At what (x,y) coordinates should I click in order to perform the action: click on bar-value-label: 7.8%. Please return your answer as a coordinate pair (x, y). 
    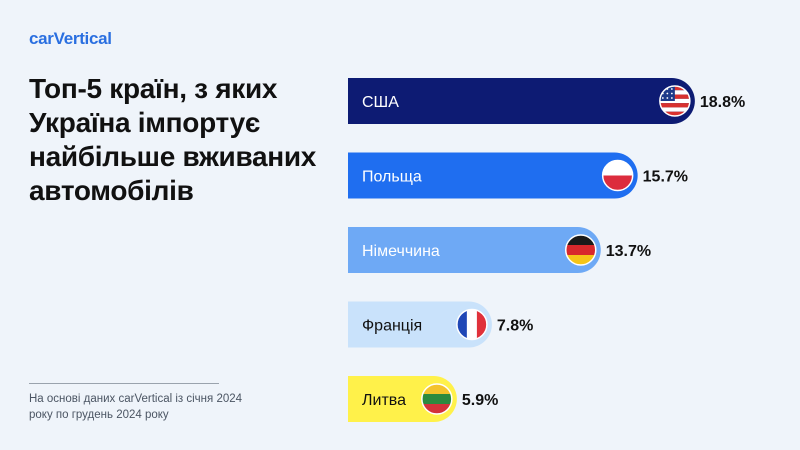
    Looking at the image, I should click on (515, 326).